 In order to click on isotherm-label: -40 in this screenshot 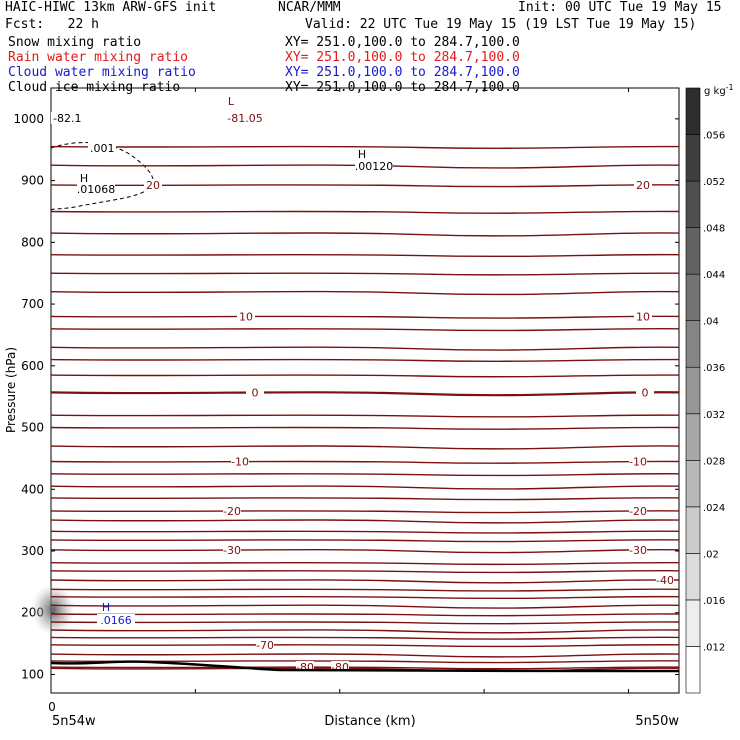, I will do `click(665, 580)`.